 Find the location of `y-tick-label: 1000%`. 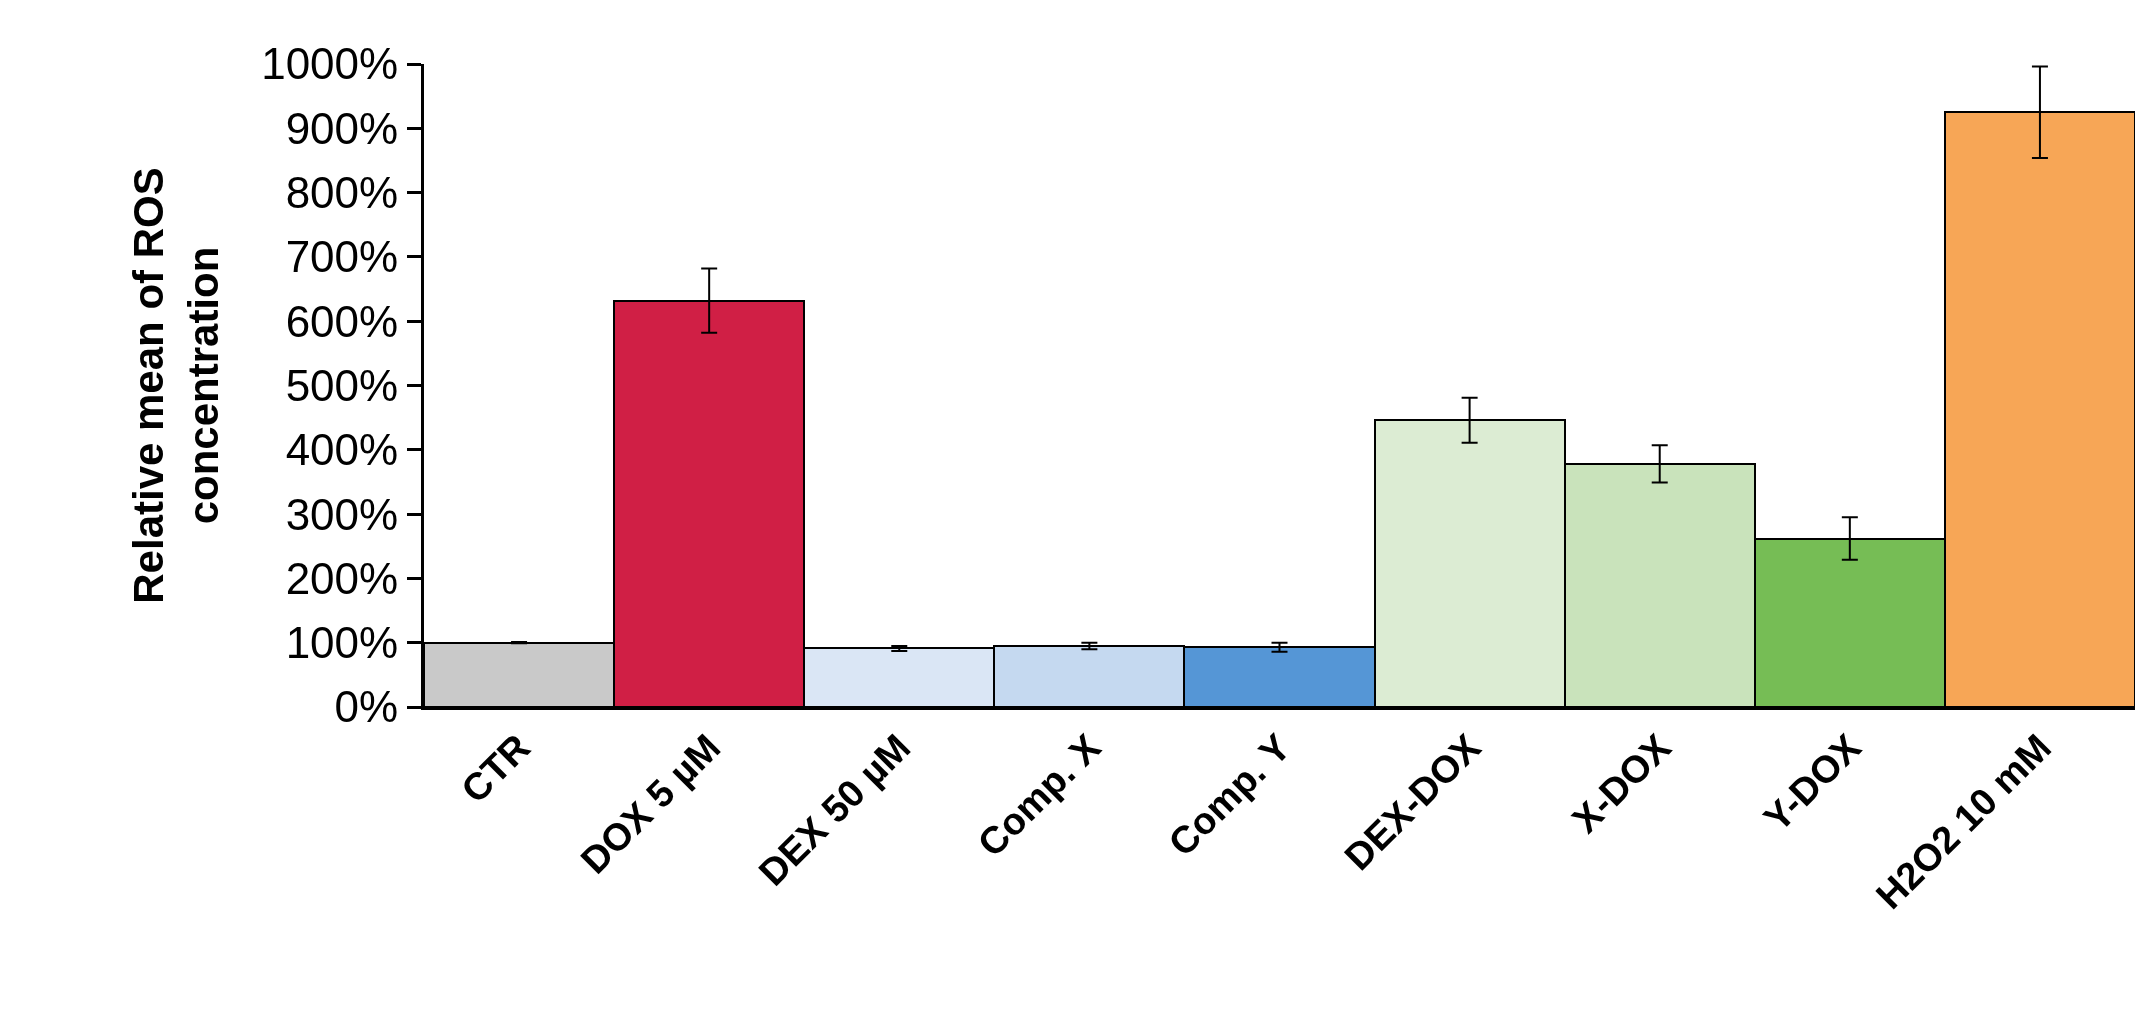

y-tick-label: 1000% is located at coordinates (330, 64).